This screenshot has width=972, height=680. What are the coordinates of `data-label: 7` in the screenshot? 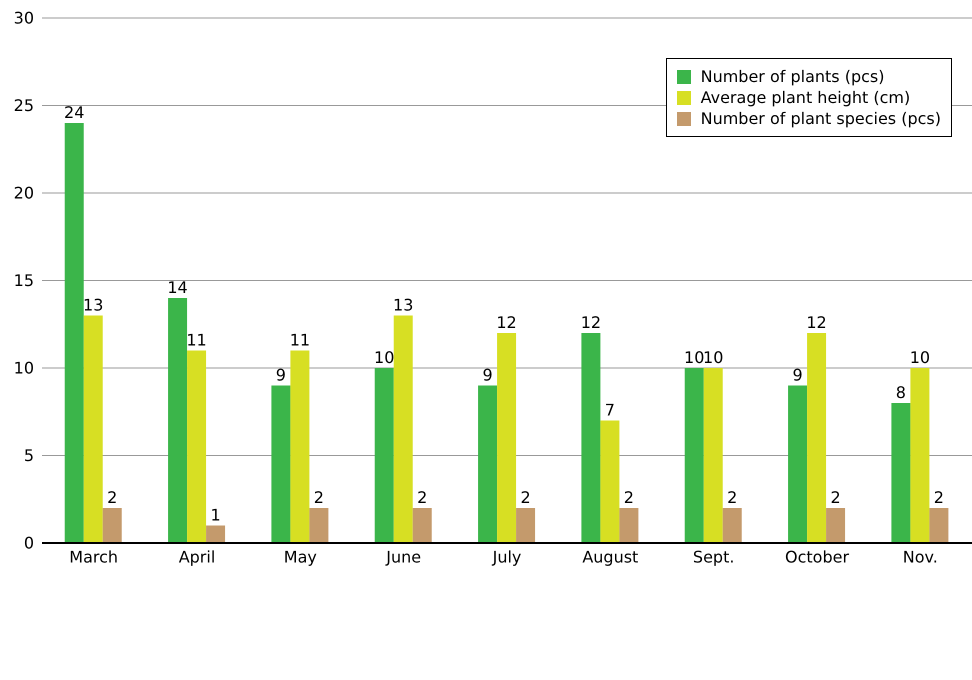 It's located at (609, 410).